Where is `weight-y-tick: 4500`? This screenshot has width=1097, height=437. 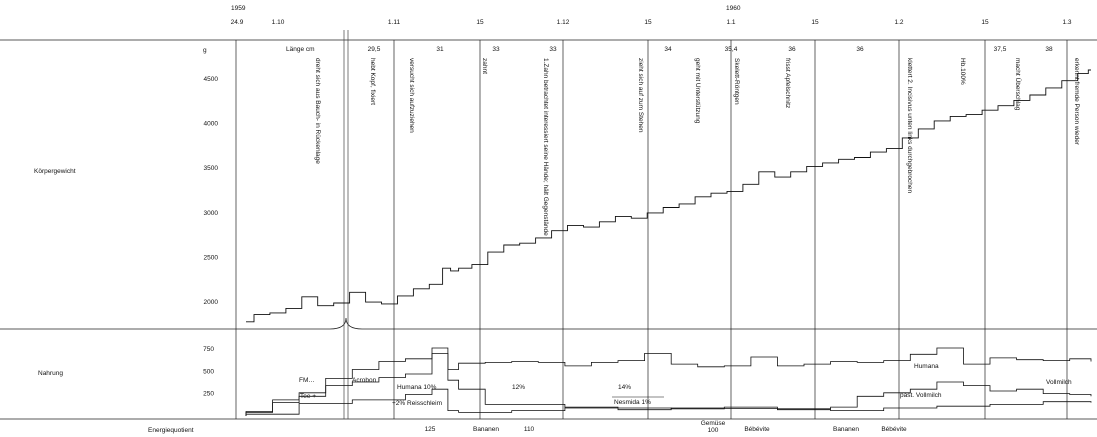 weight-y-tick: 4500 is located at coordinates (211, 79).